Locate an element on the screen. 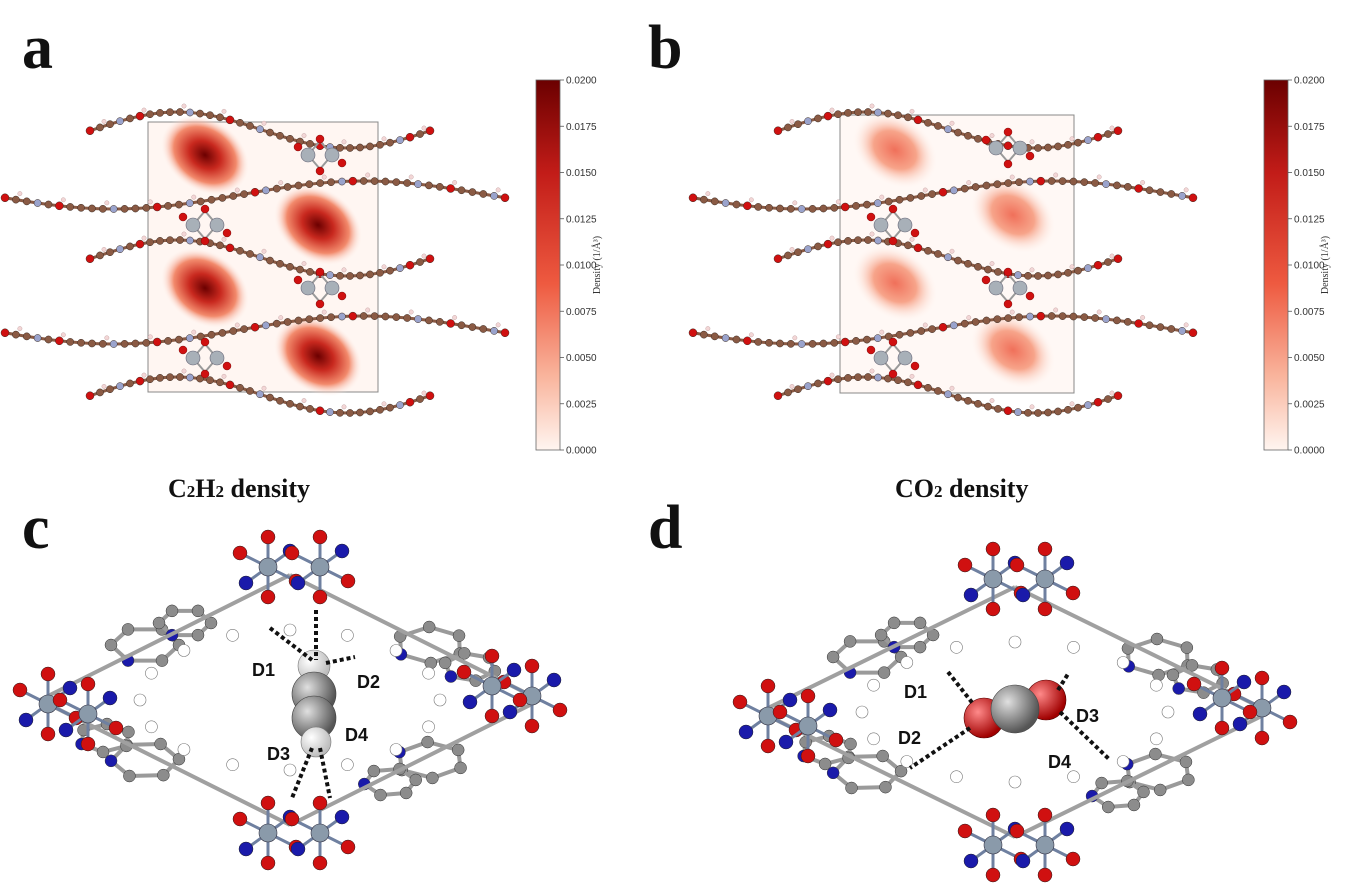 Image resolution: width=1354 pixels, height=894 pixels. colorbar-tick-label: 0.0050 is located at coordinates (581, 358).